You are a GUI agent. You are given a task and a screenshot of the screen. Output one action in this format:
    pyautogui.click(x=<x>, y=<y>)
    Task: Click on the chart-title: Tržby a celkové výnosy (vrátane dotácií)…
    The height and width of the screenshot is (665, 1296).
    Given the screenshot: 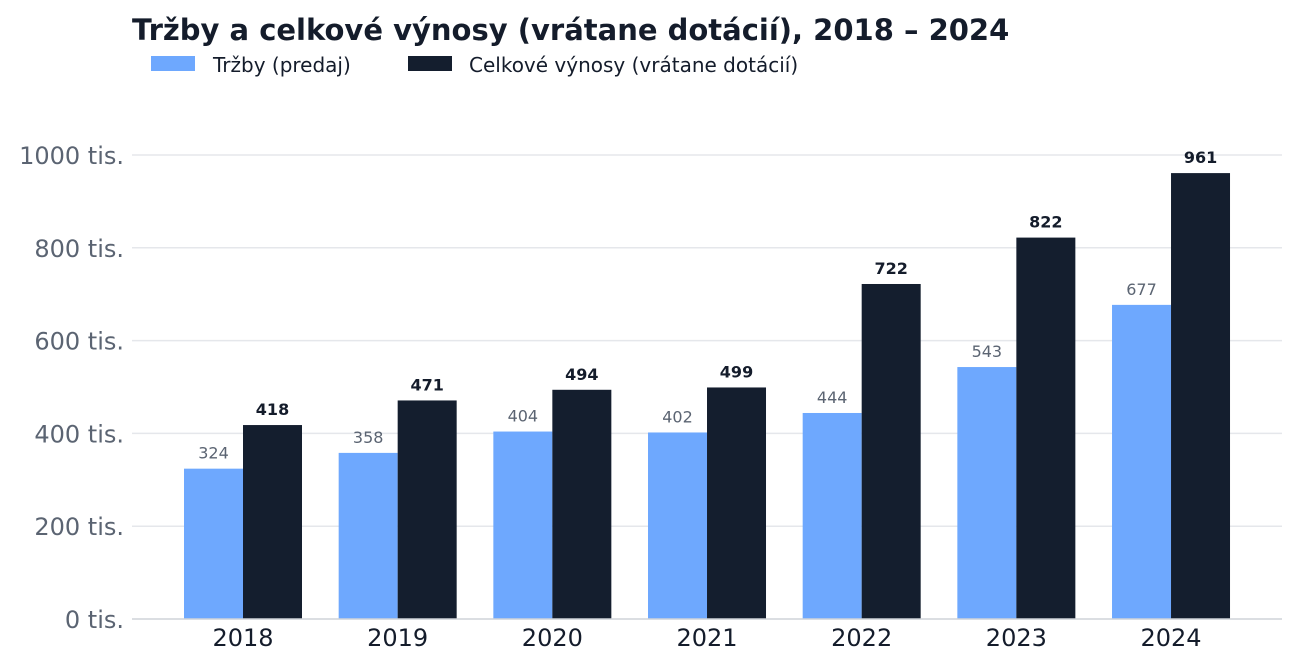 What is the action you would take?
    pyautogui.click(x=570, y=30)
    